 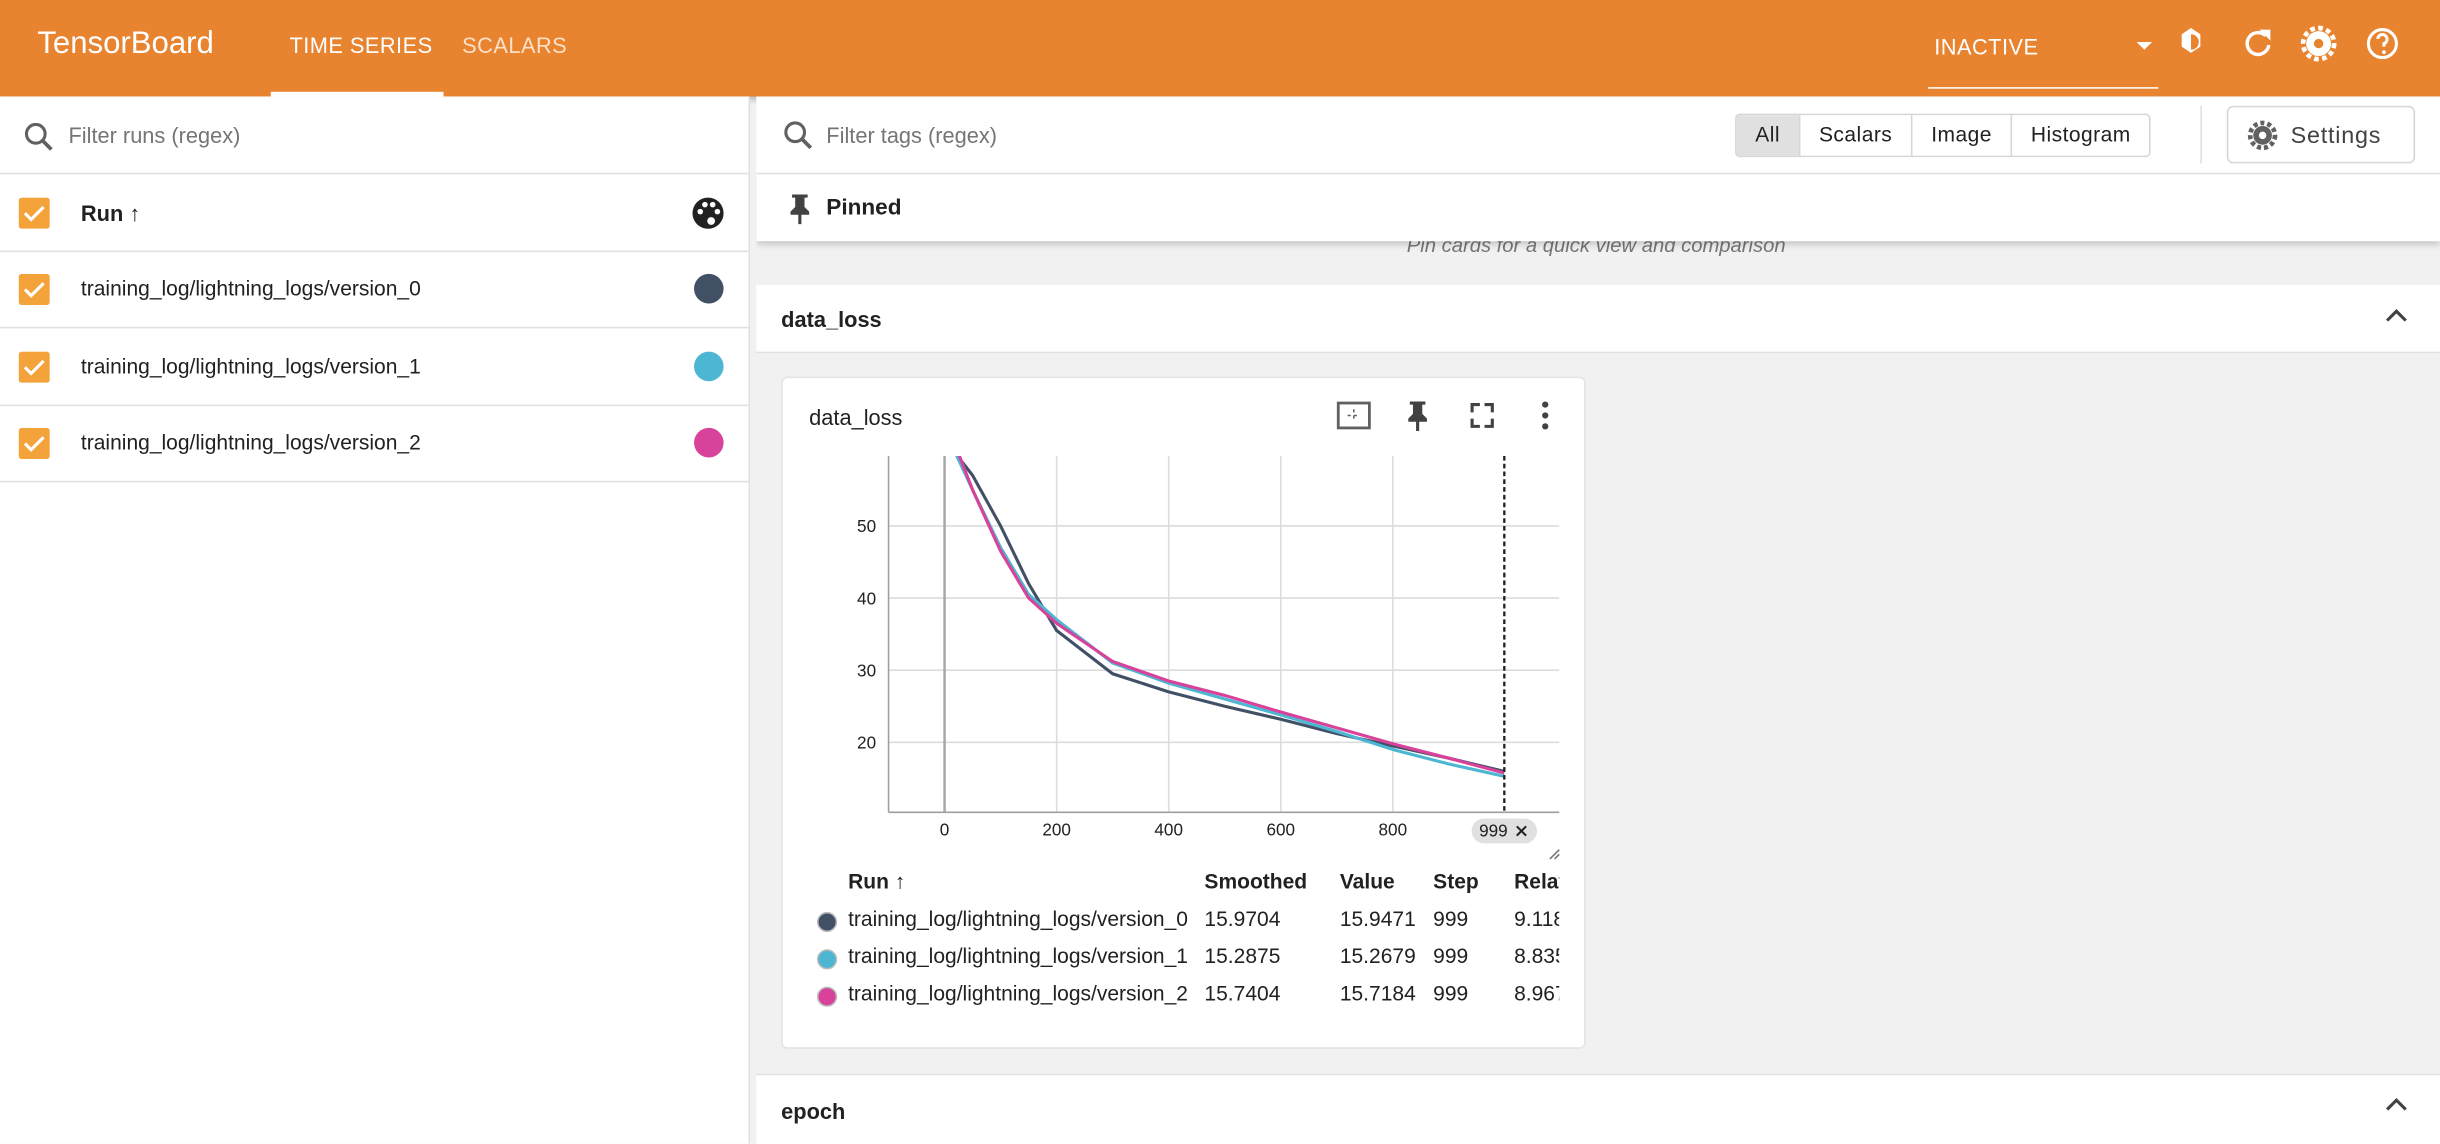 I want to click on run-row: training_log/lightning_logs/version_2, so click(x=374, y=444).